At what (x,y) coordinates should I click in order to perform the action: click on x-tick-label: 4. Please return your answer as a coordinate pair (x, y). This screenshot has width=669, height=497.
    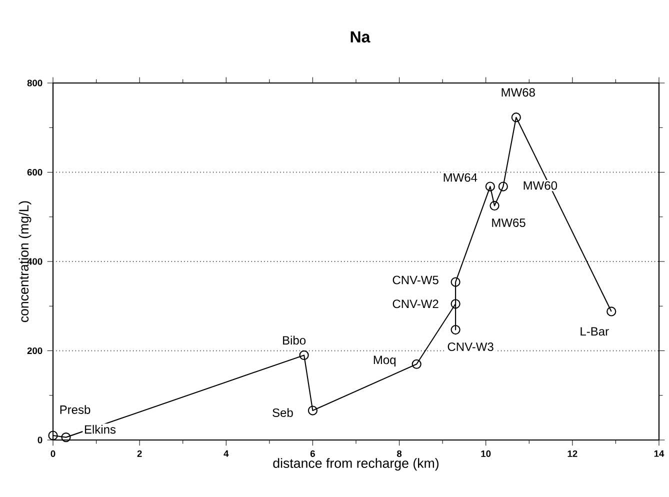
    Looking at the image, I should click on (226, 453).